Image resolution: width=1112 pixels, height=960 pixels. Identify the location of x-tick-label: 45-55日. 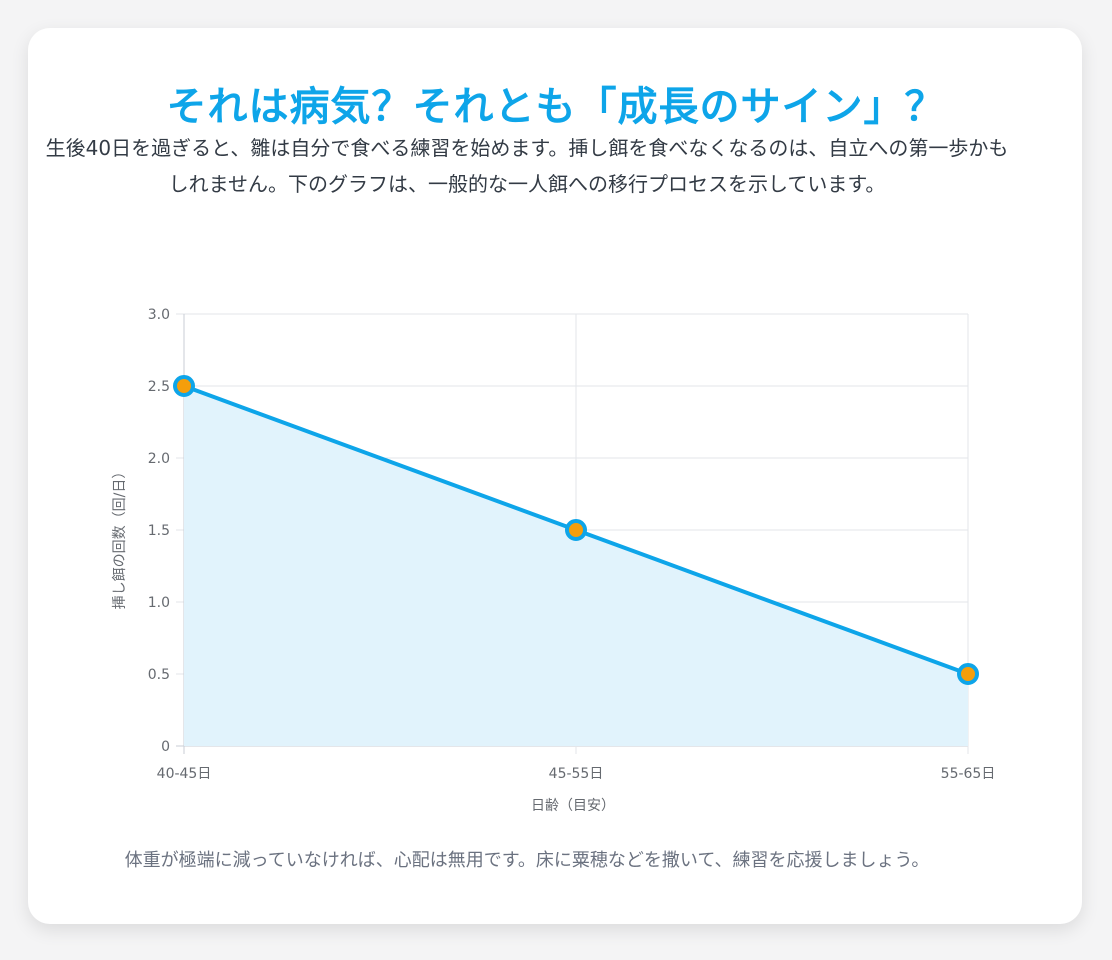
(576, 774).